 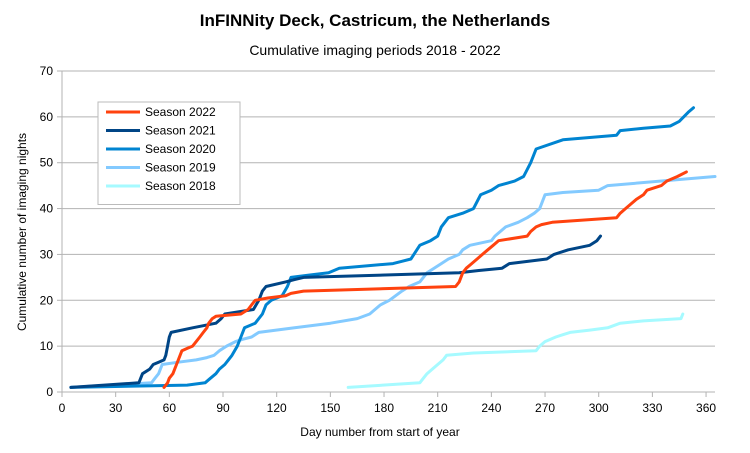 I want to click on x-tick-label: 0, so click(x=62, y=408).